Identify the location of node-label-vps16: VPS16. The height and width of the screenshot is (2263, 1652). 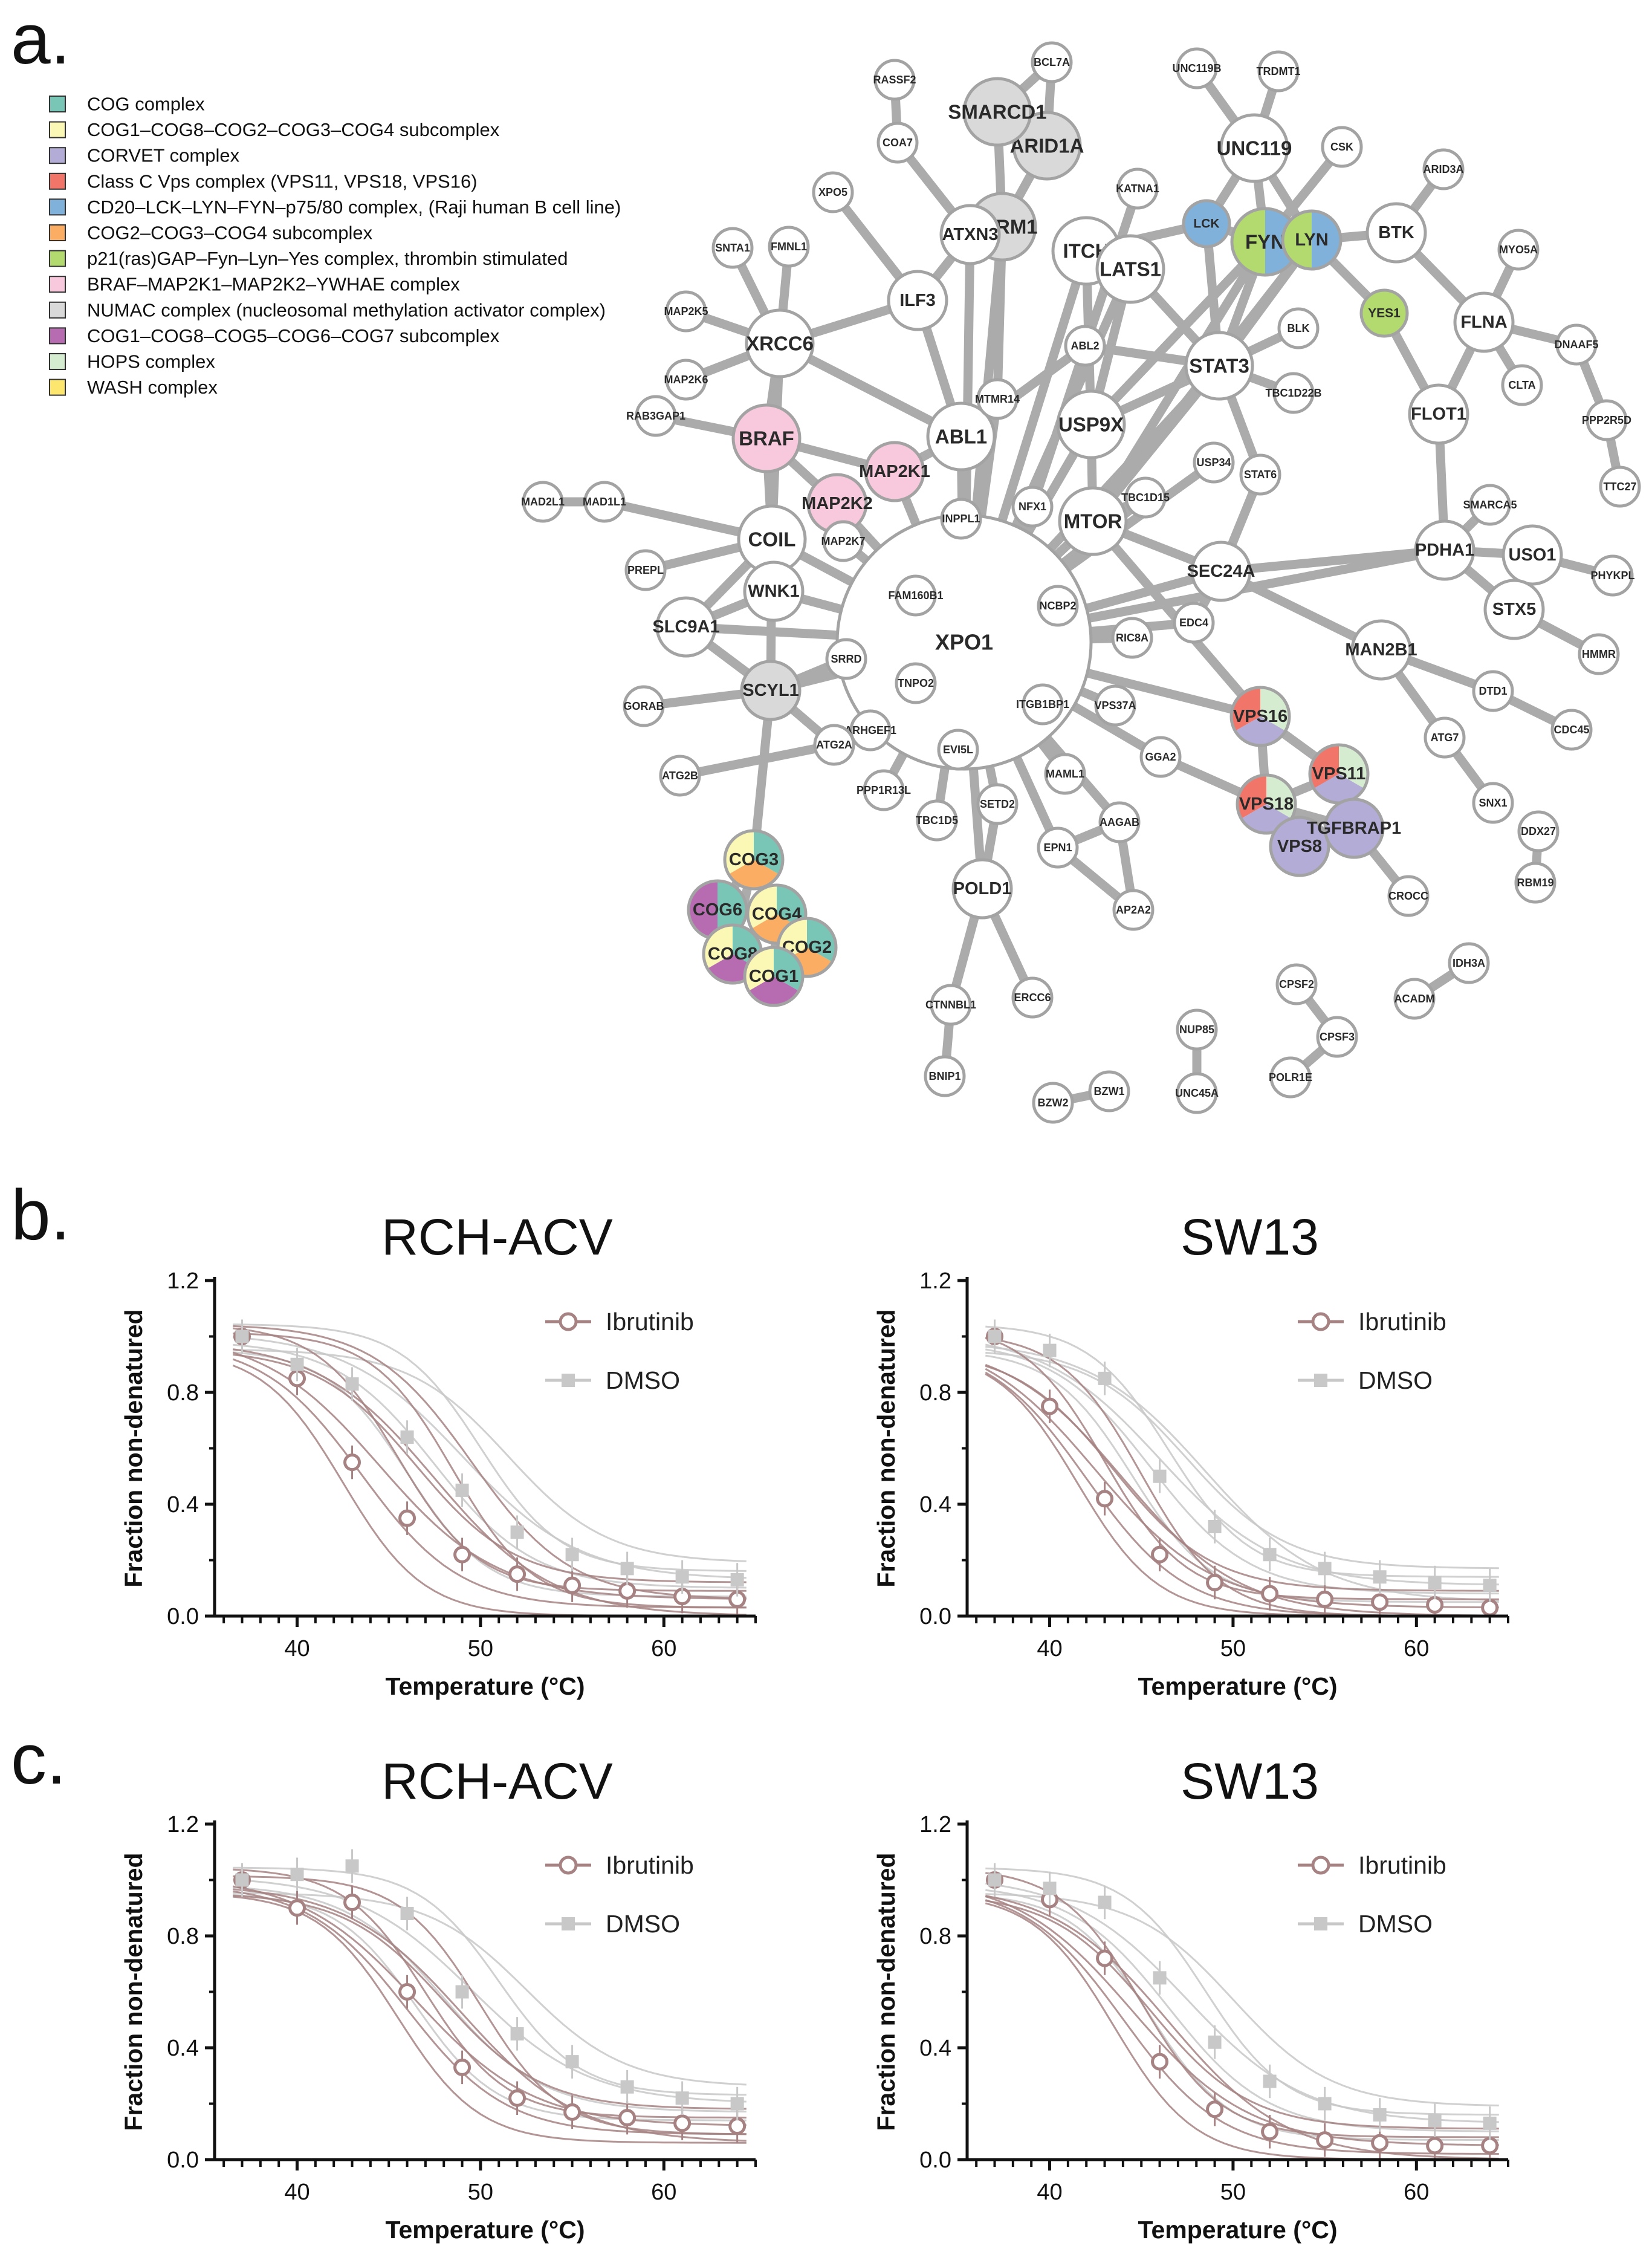
(1260, 716).